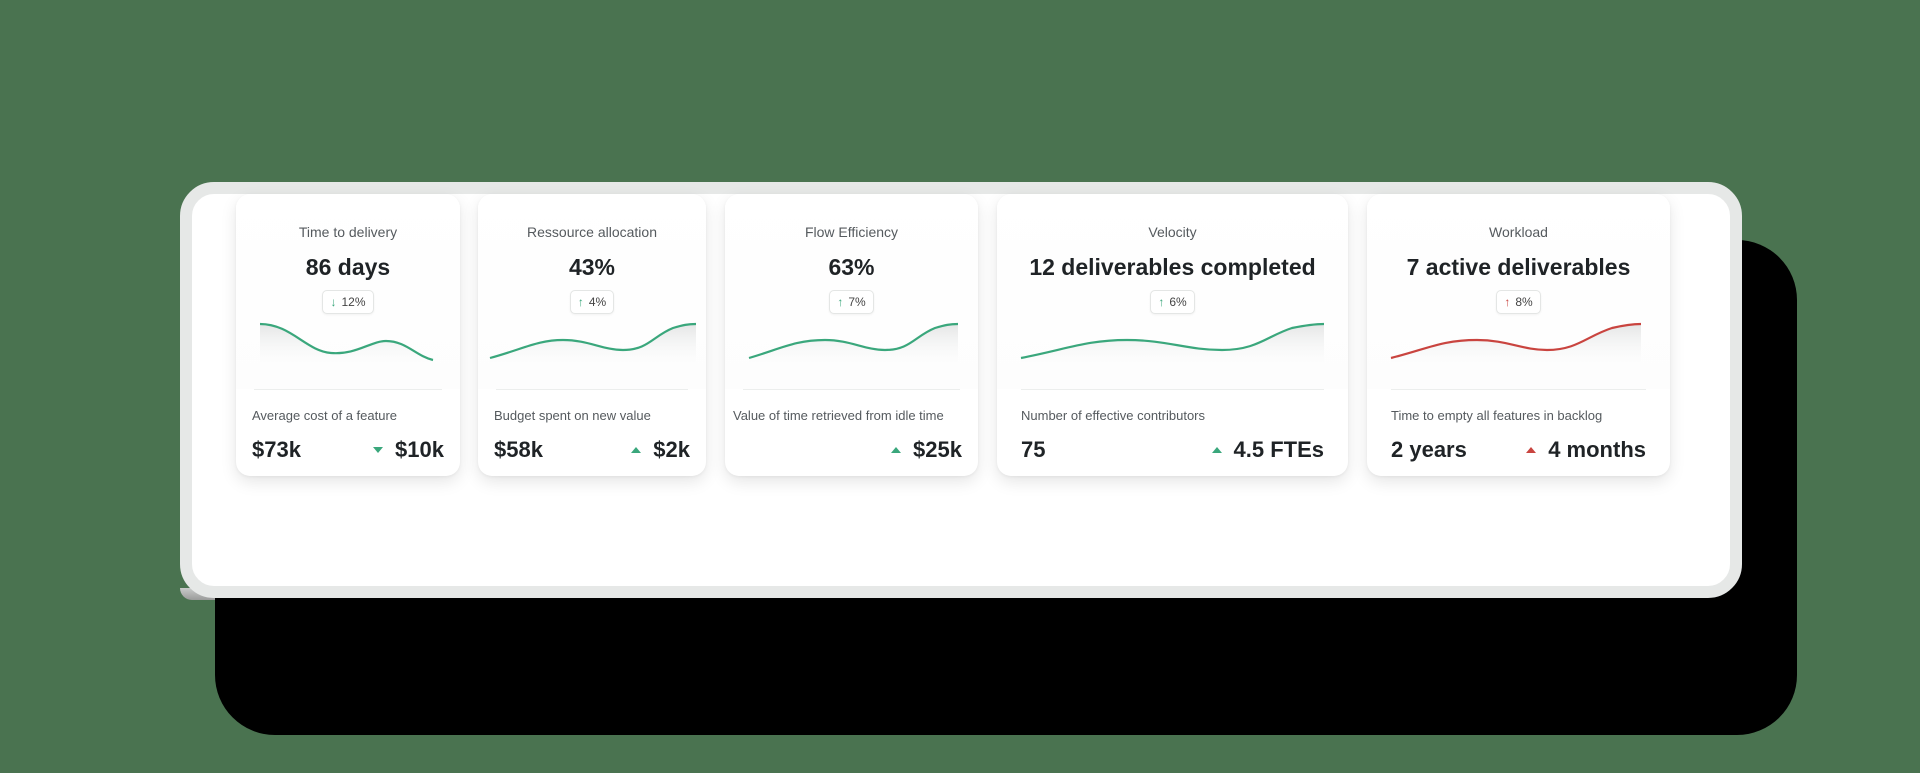 The height and width of the screenshot is (773, 1920). I want to click on delta-label: 6%, so click(1178, 302).